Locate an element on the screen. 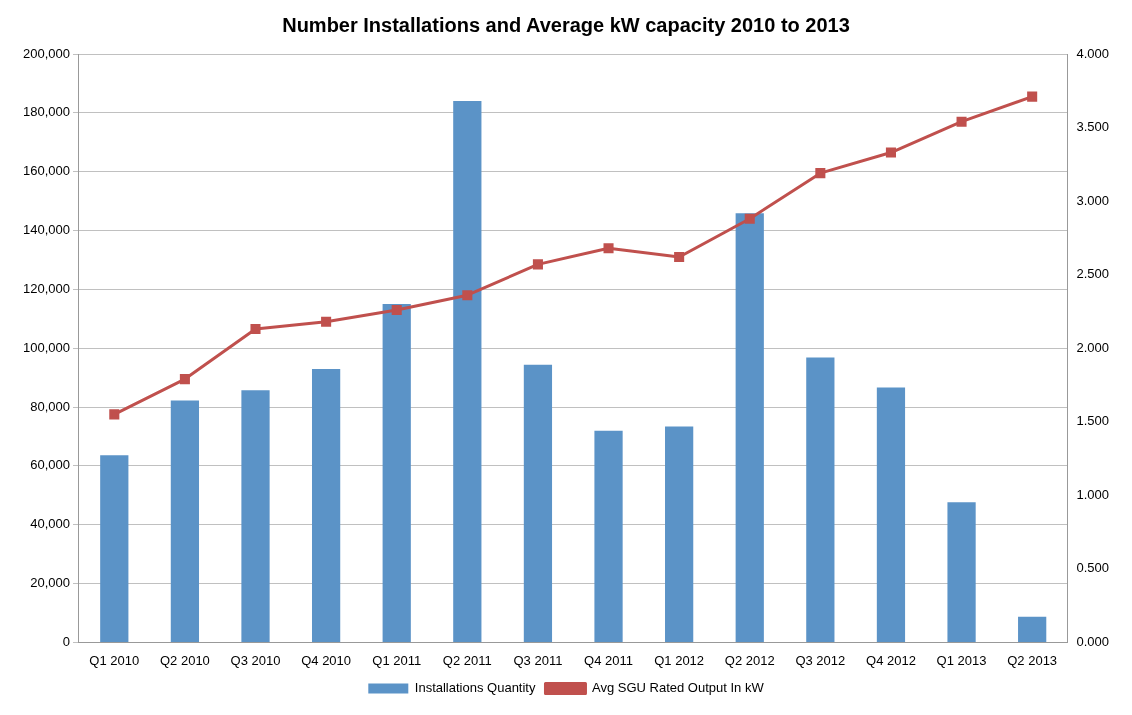 This screenshot has width=1132, height=715. y2-tick-label: 3.000 is located at coordinates (1093, 200).